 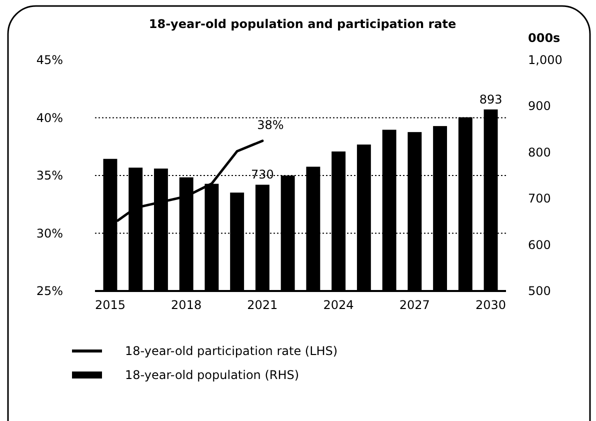 What do you see at coordinates (212, 375) in the screenshot?
I see `legend-label: 18-year-old population (RHS)` at bounding box center [212, 375].